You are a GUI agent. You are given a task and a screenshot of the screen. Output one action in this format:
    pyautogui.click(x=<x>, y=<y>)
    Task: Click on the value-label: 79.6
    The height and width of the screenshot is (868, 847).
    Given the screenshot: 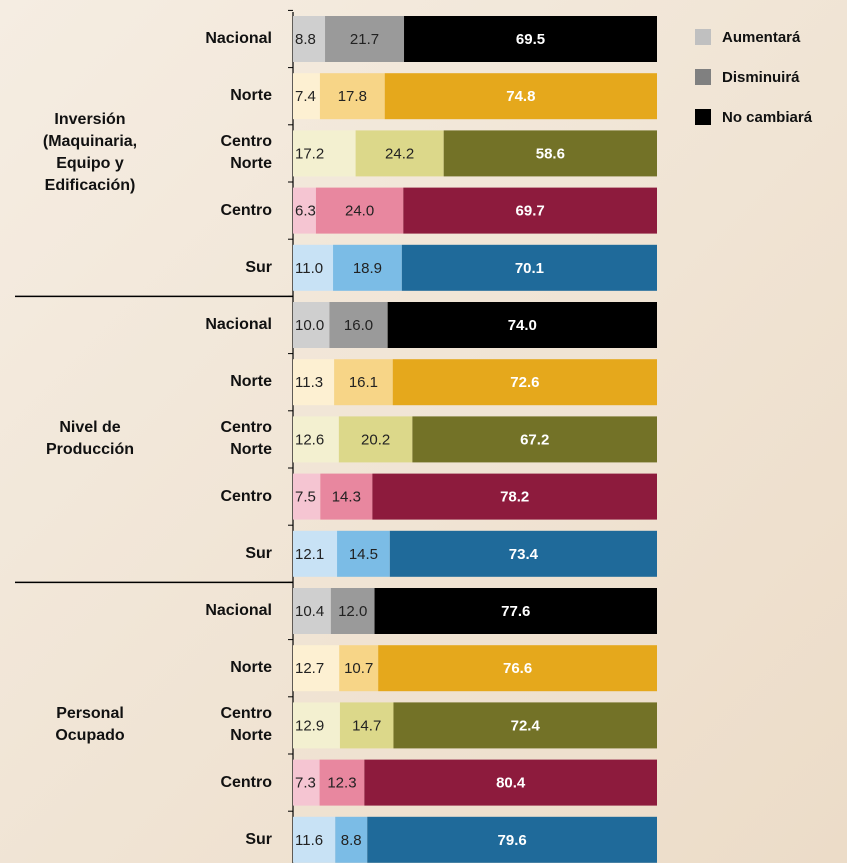 What is the action you would take?
    pyautogui.click(x=512, y=840)
    